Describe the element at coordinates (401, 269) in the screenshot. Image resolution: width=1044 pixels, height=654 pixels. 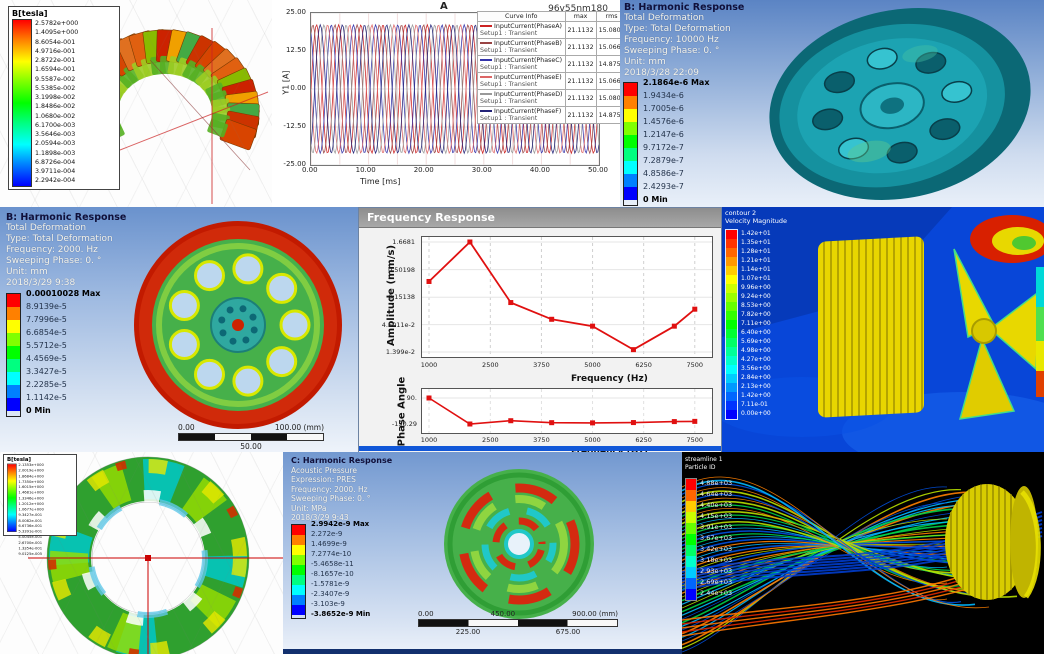
I see `amp-y-tick: 0.50198` at that location.